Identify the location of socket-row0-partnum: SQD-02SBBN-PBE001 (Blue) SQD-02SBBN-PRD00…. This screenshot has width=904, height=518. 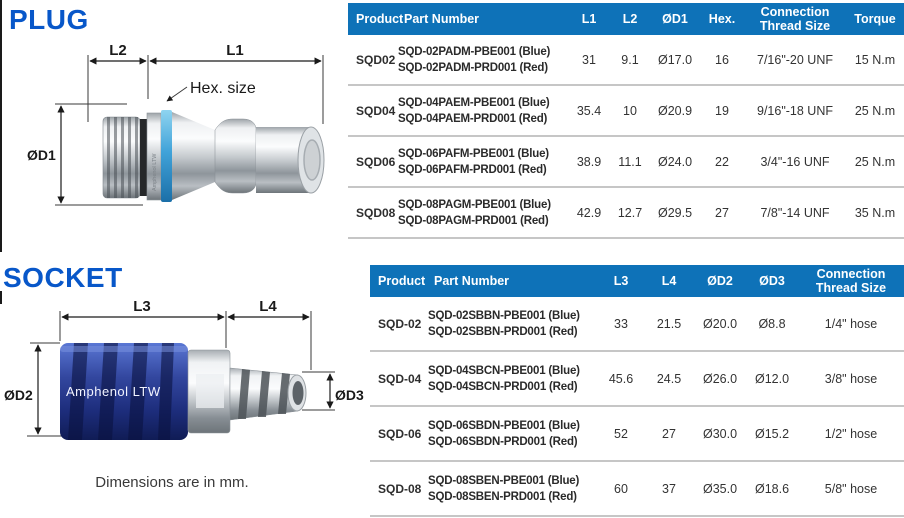
(512, 324).